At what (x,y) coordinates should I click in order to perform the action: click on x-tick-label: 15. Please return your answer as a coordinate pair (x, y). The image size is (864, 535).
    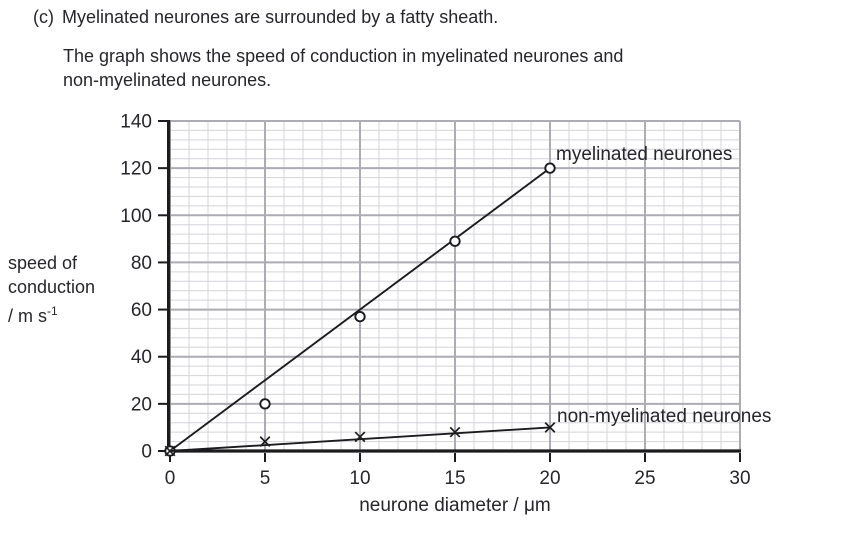
    Looking at the image, I should click on (454, 478).